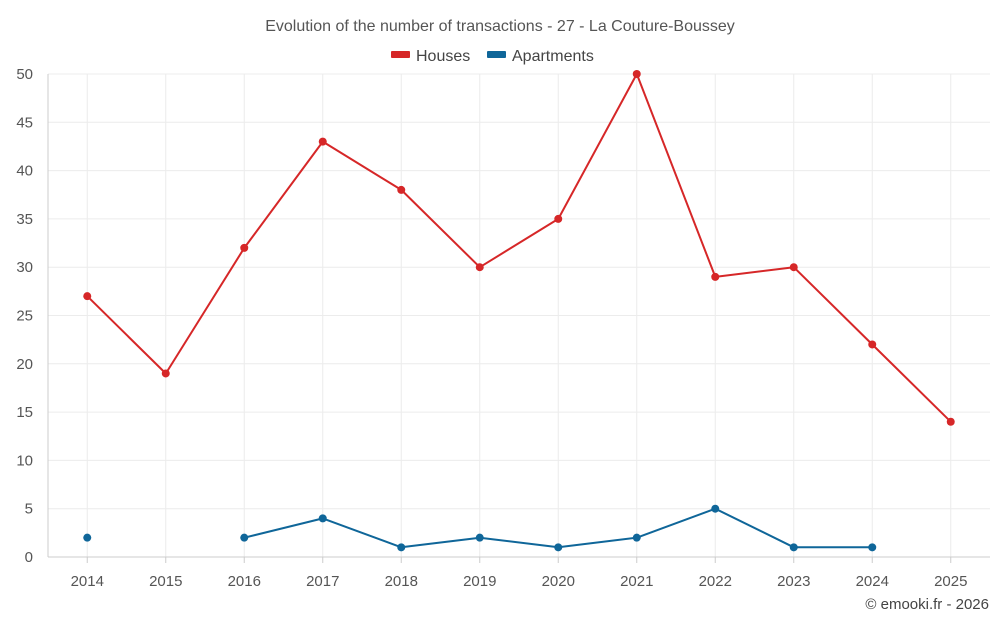 This screenshot has height=625, width=1000. I want to click on y-tick-label: 50, so click(24, 74).